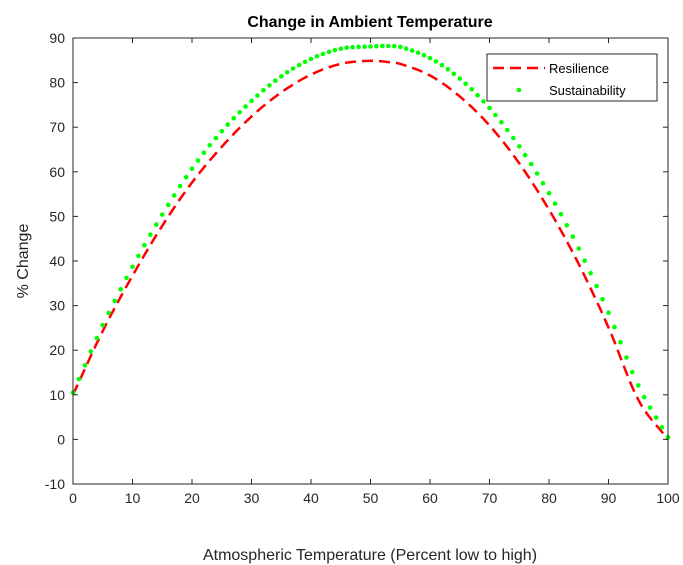 This screenshot has height=565, width=683. Describe the element at coordinates (609, 498) in the screenshot. I see `x-tick-label: 90` at that location.